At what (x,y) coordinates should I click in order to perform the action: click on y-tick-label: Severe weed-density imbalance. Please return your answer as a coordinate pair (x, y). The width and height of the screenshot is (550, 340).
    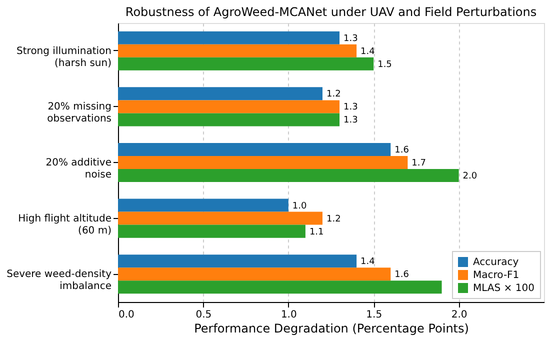
    Looking at the image, I should click on (59, 280).